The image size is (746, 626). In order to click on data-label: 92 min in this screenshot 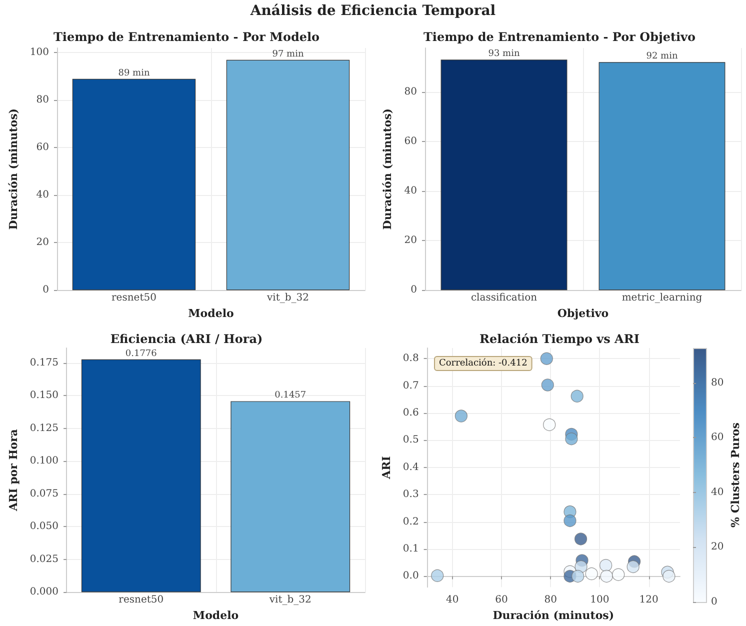, I will do `click(662, 57)`.